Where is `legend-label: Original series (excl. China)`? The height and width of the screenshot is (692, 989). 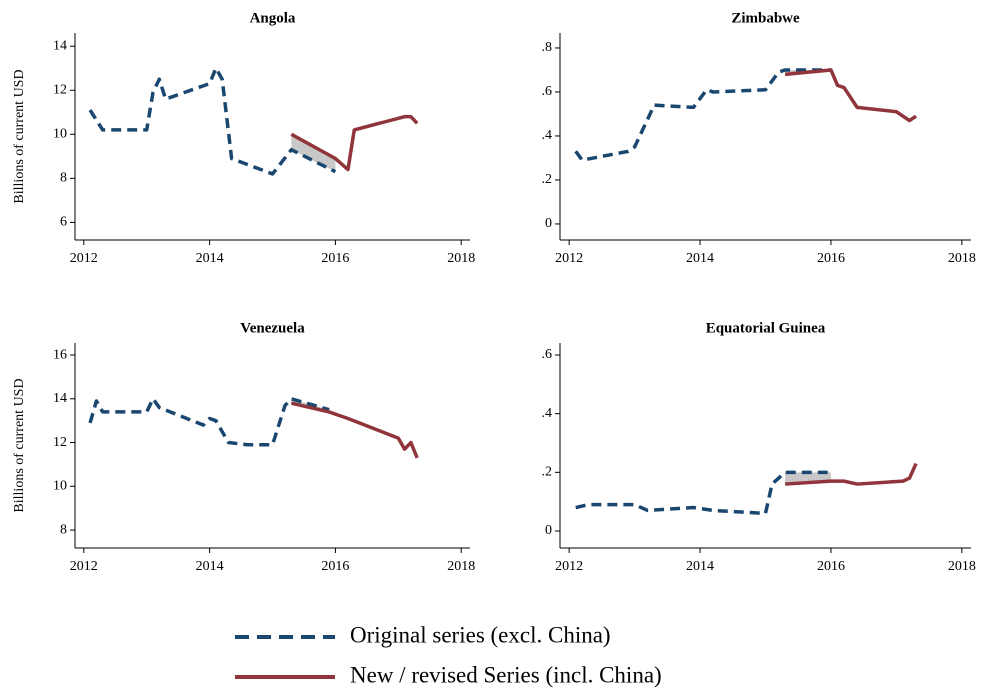 legend-label: Original series (excl. China) is located at coordinates (480, 634).